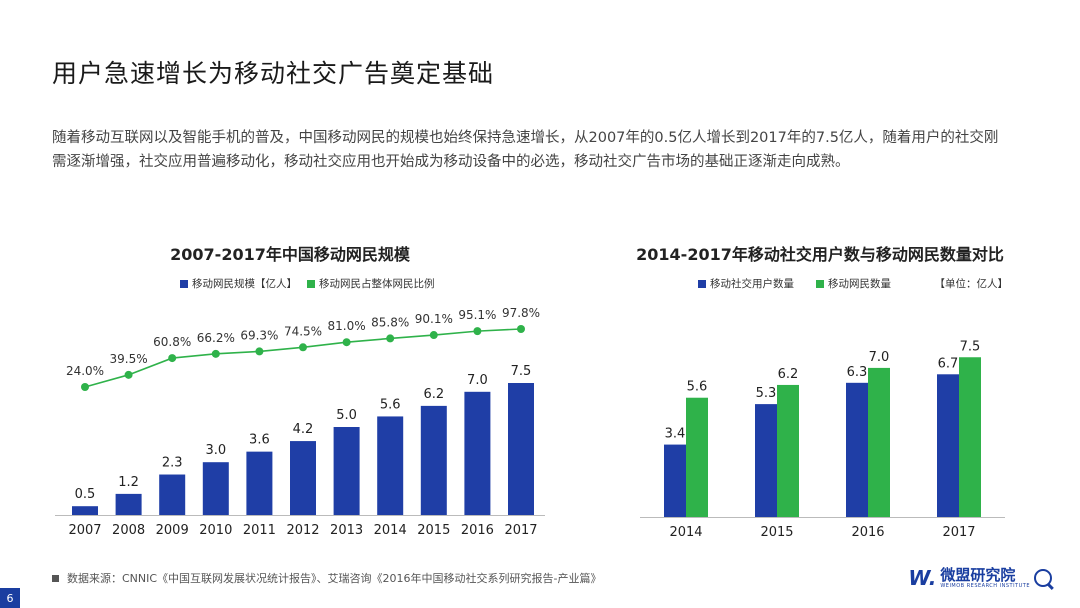  What do you see at coordinates (433, 394) in the screenshot?
I see `chart1-bar-label: 6.2` at bounding box center [433, 394].